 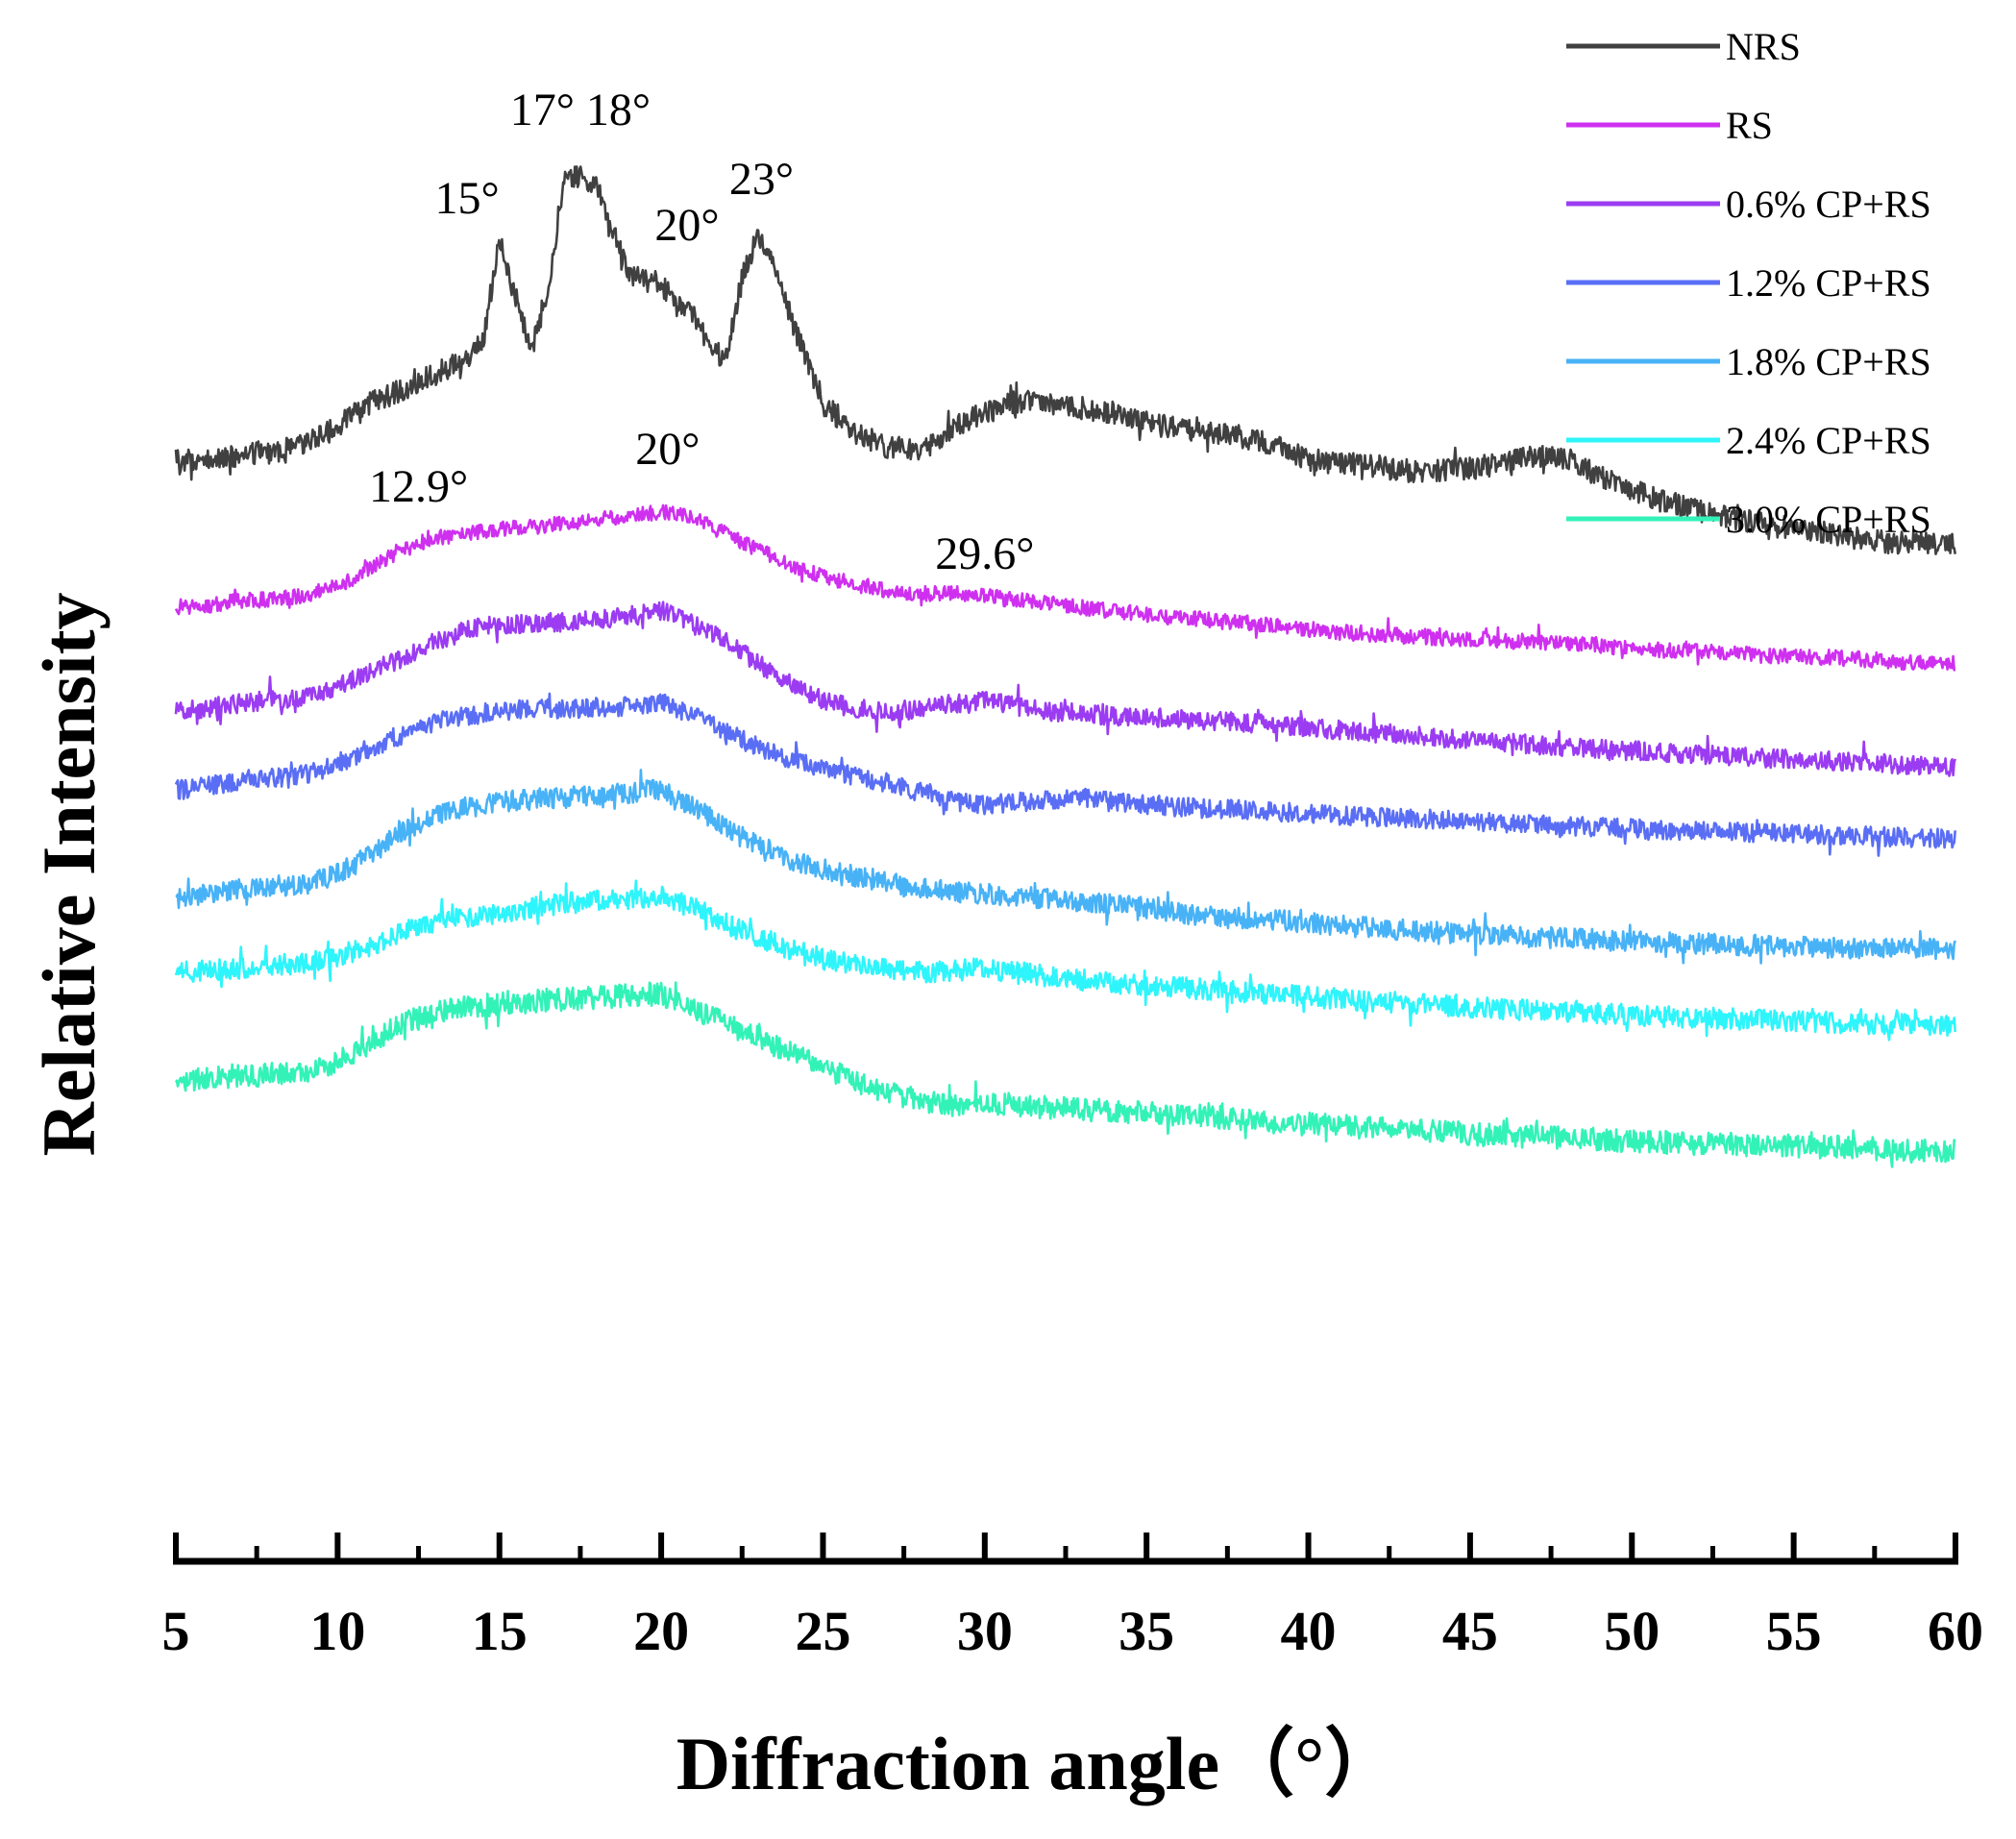 I want to click on x-tick-label: 20, so click(x=661, y=1631).